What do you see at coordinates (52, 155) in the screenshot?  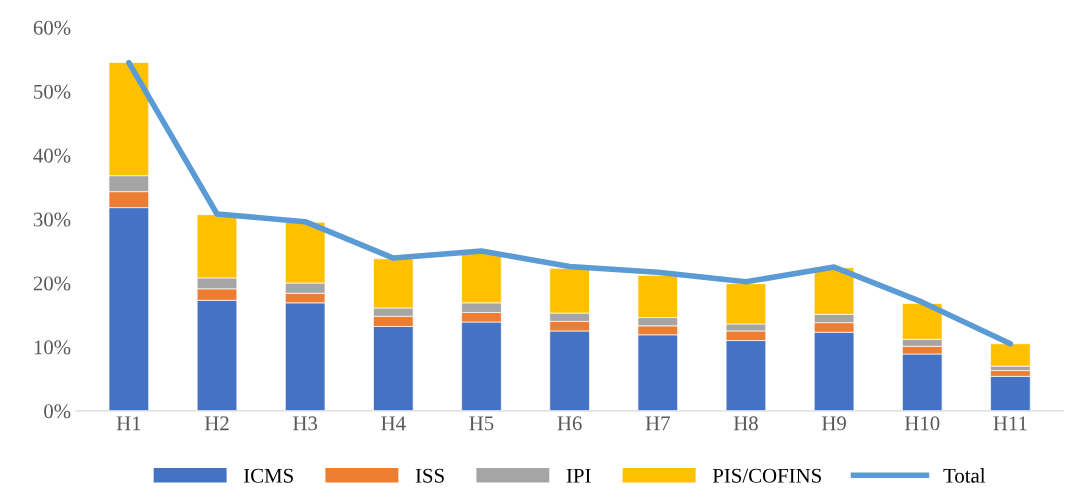 I see `y-tick-label: 40%` at bounding box center [52, 155].